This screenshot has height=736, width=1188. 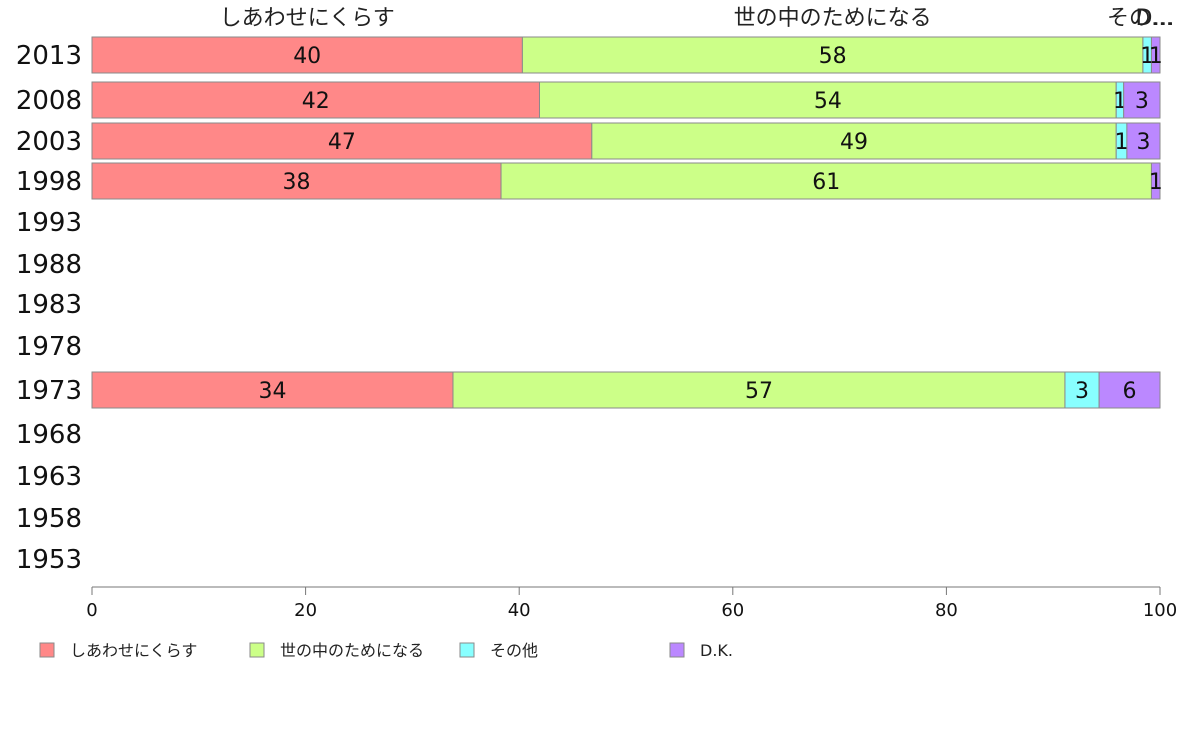 I want to click on y-tick-label: 2008, so click(x=49, y=101).